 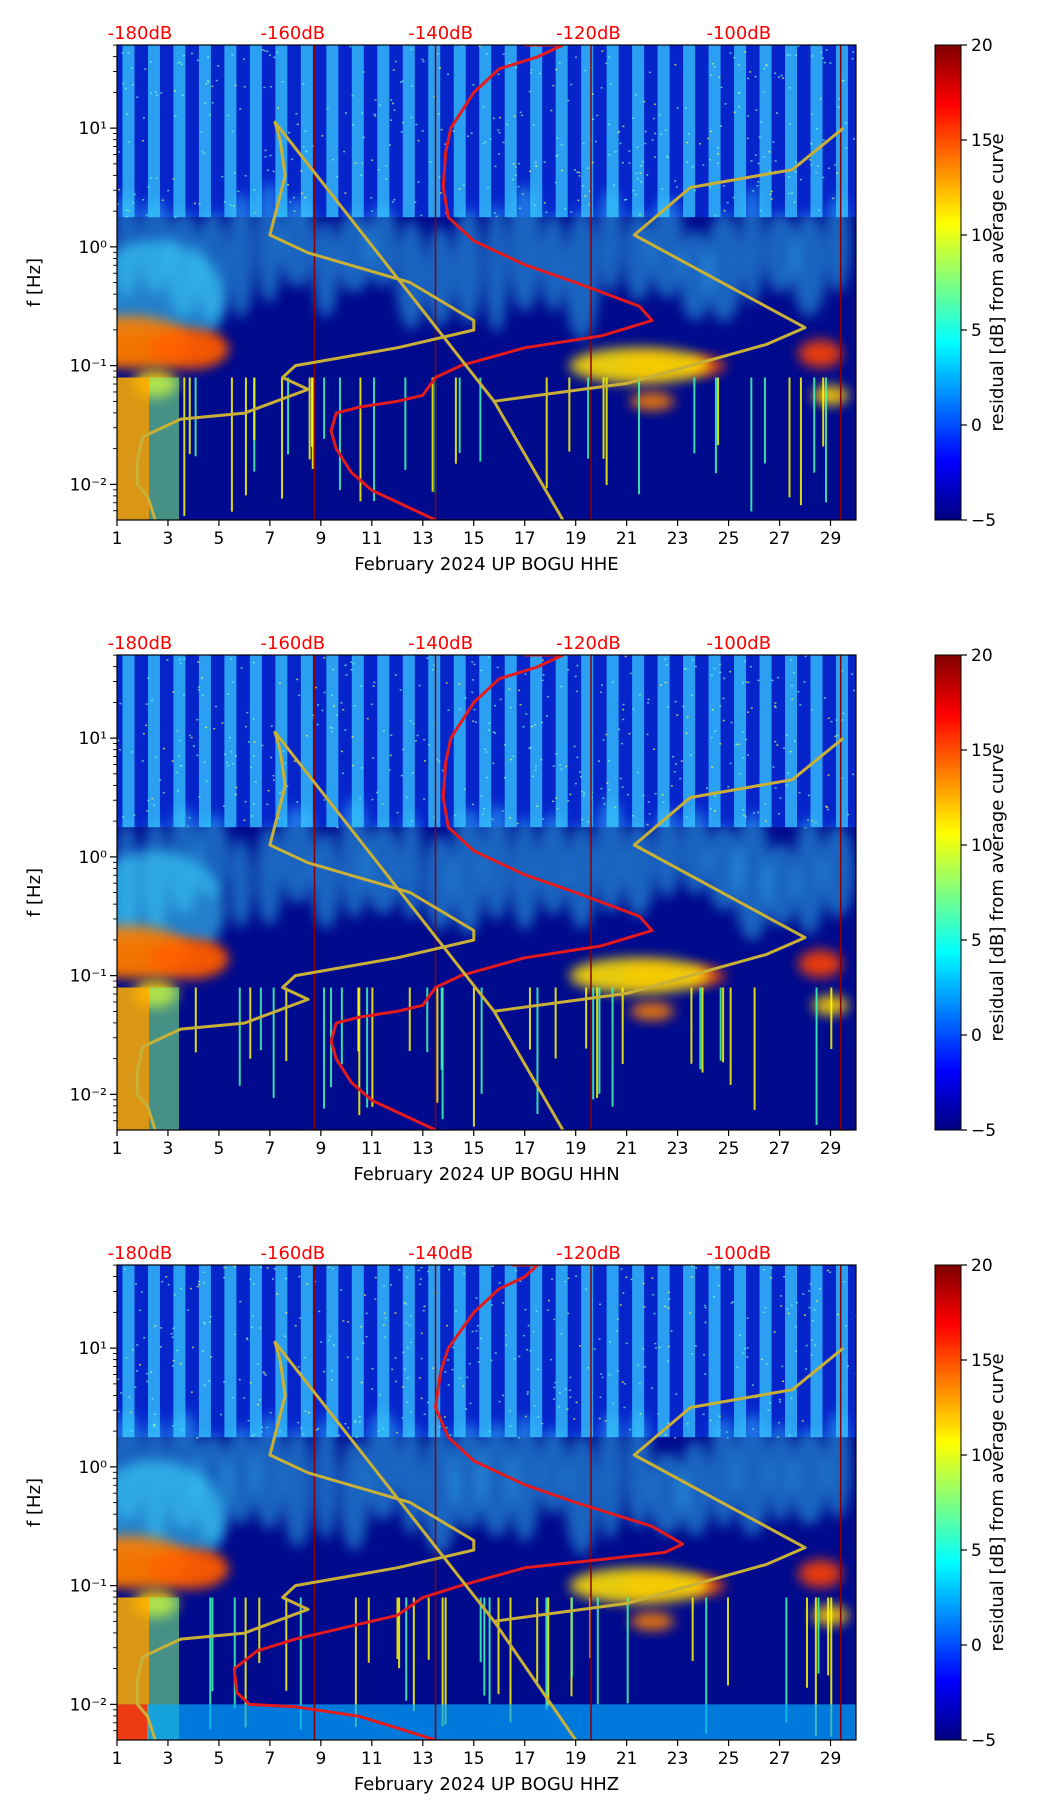 What do you see at coordinates (93, 1468) in the screenshot?
I see `y-tick-label: 10⁰` at bounding box center [93, 1468].